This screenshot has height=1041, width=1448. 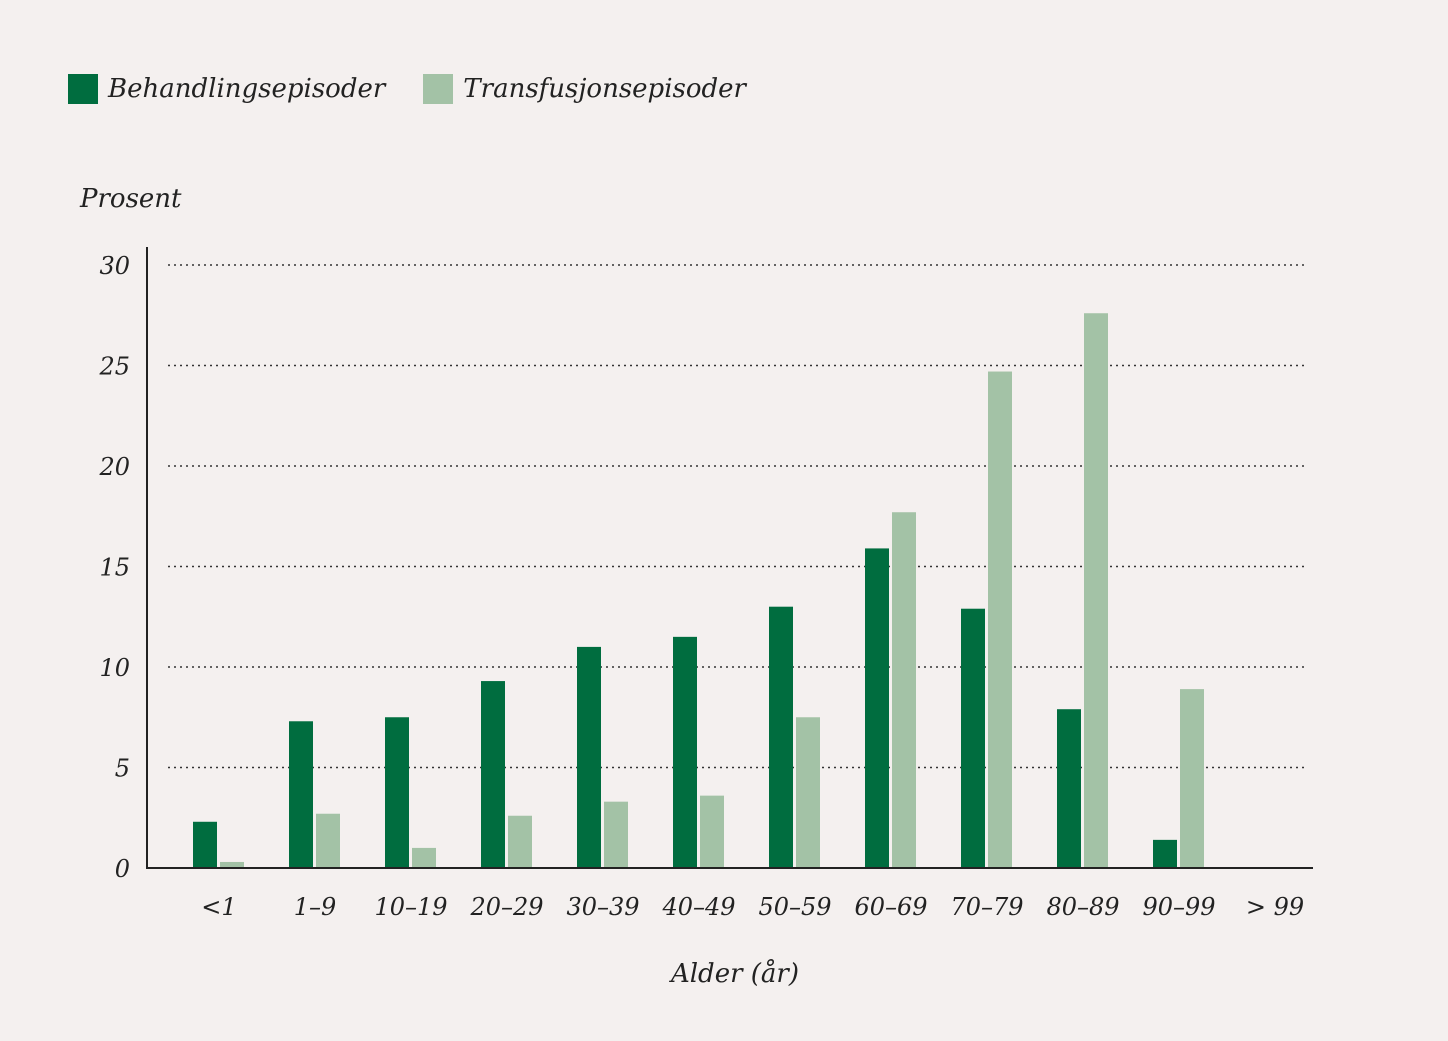 What do you see at coordinates (794, 907) in the screenshot?
I see `x-tick-label: 50–59` at bounding box center [794, 907].